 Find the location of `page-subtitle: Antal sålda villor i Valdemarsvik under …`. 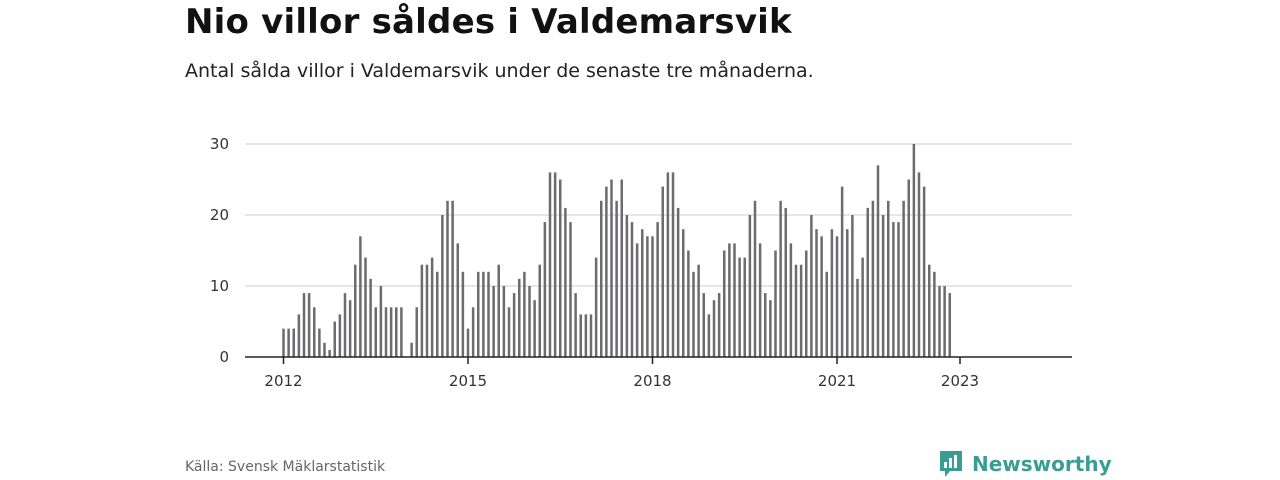

page-subtitle: Antal sålda villor i Valdemarsvik under … is located at coordinates (499, 71).